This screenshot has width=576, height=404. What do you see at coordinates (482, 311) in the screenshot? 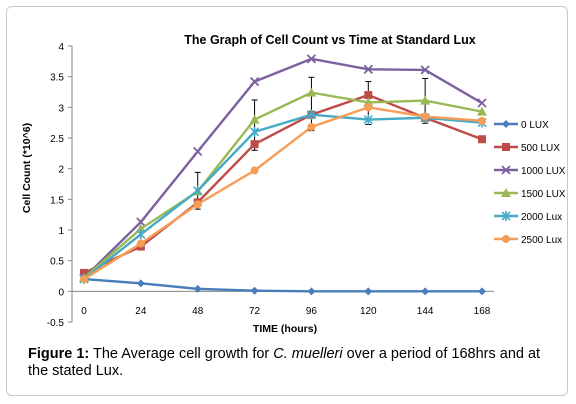
I see `x-tick-label: 168` at bounding box center [482, 311].